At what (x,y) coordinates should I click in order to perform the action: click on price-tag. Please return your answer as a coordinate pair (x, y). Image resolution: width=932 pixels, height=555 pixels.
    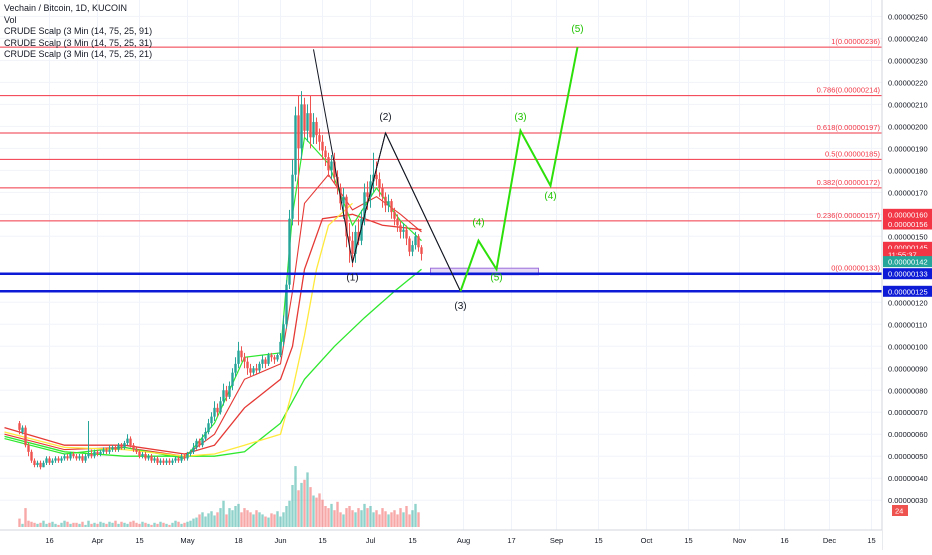
    Looking at the image, I should click on (907, 254).